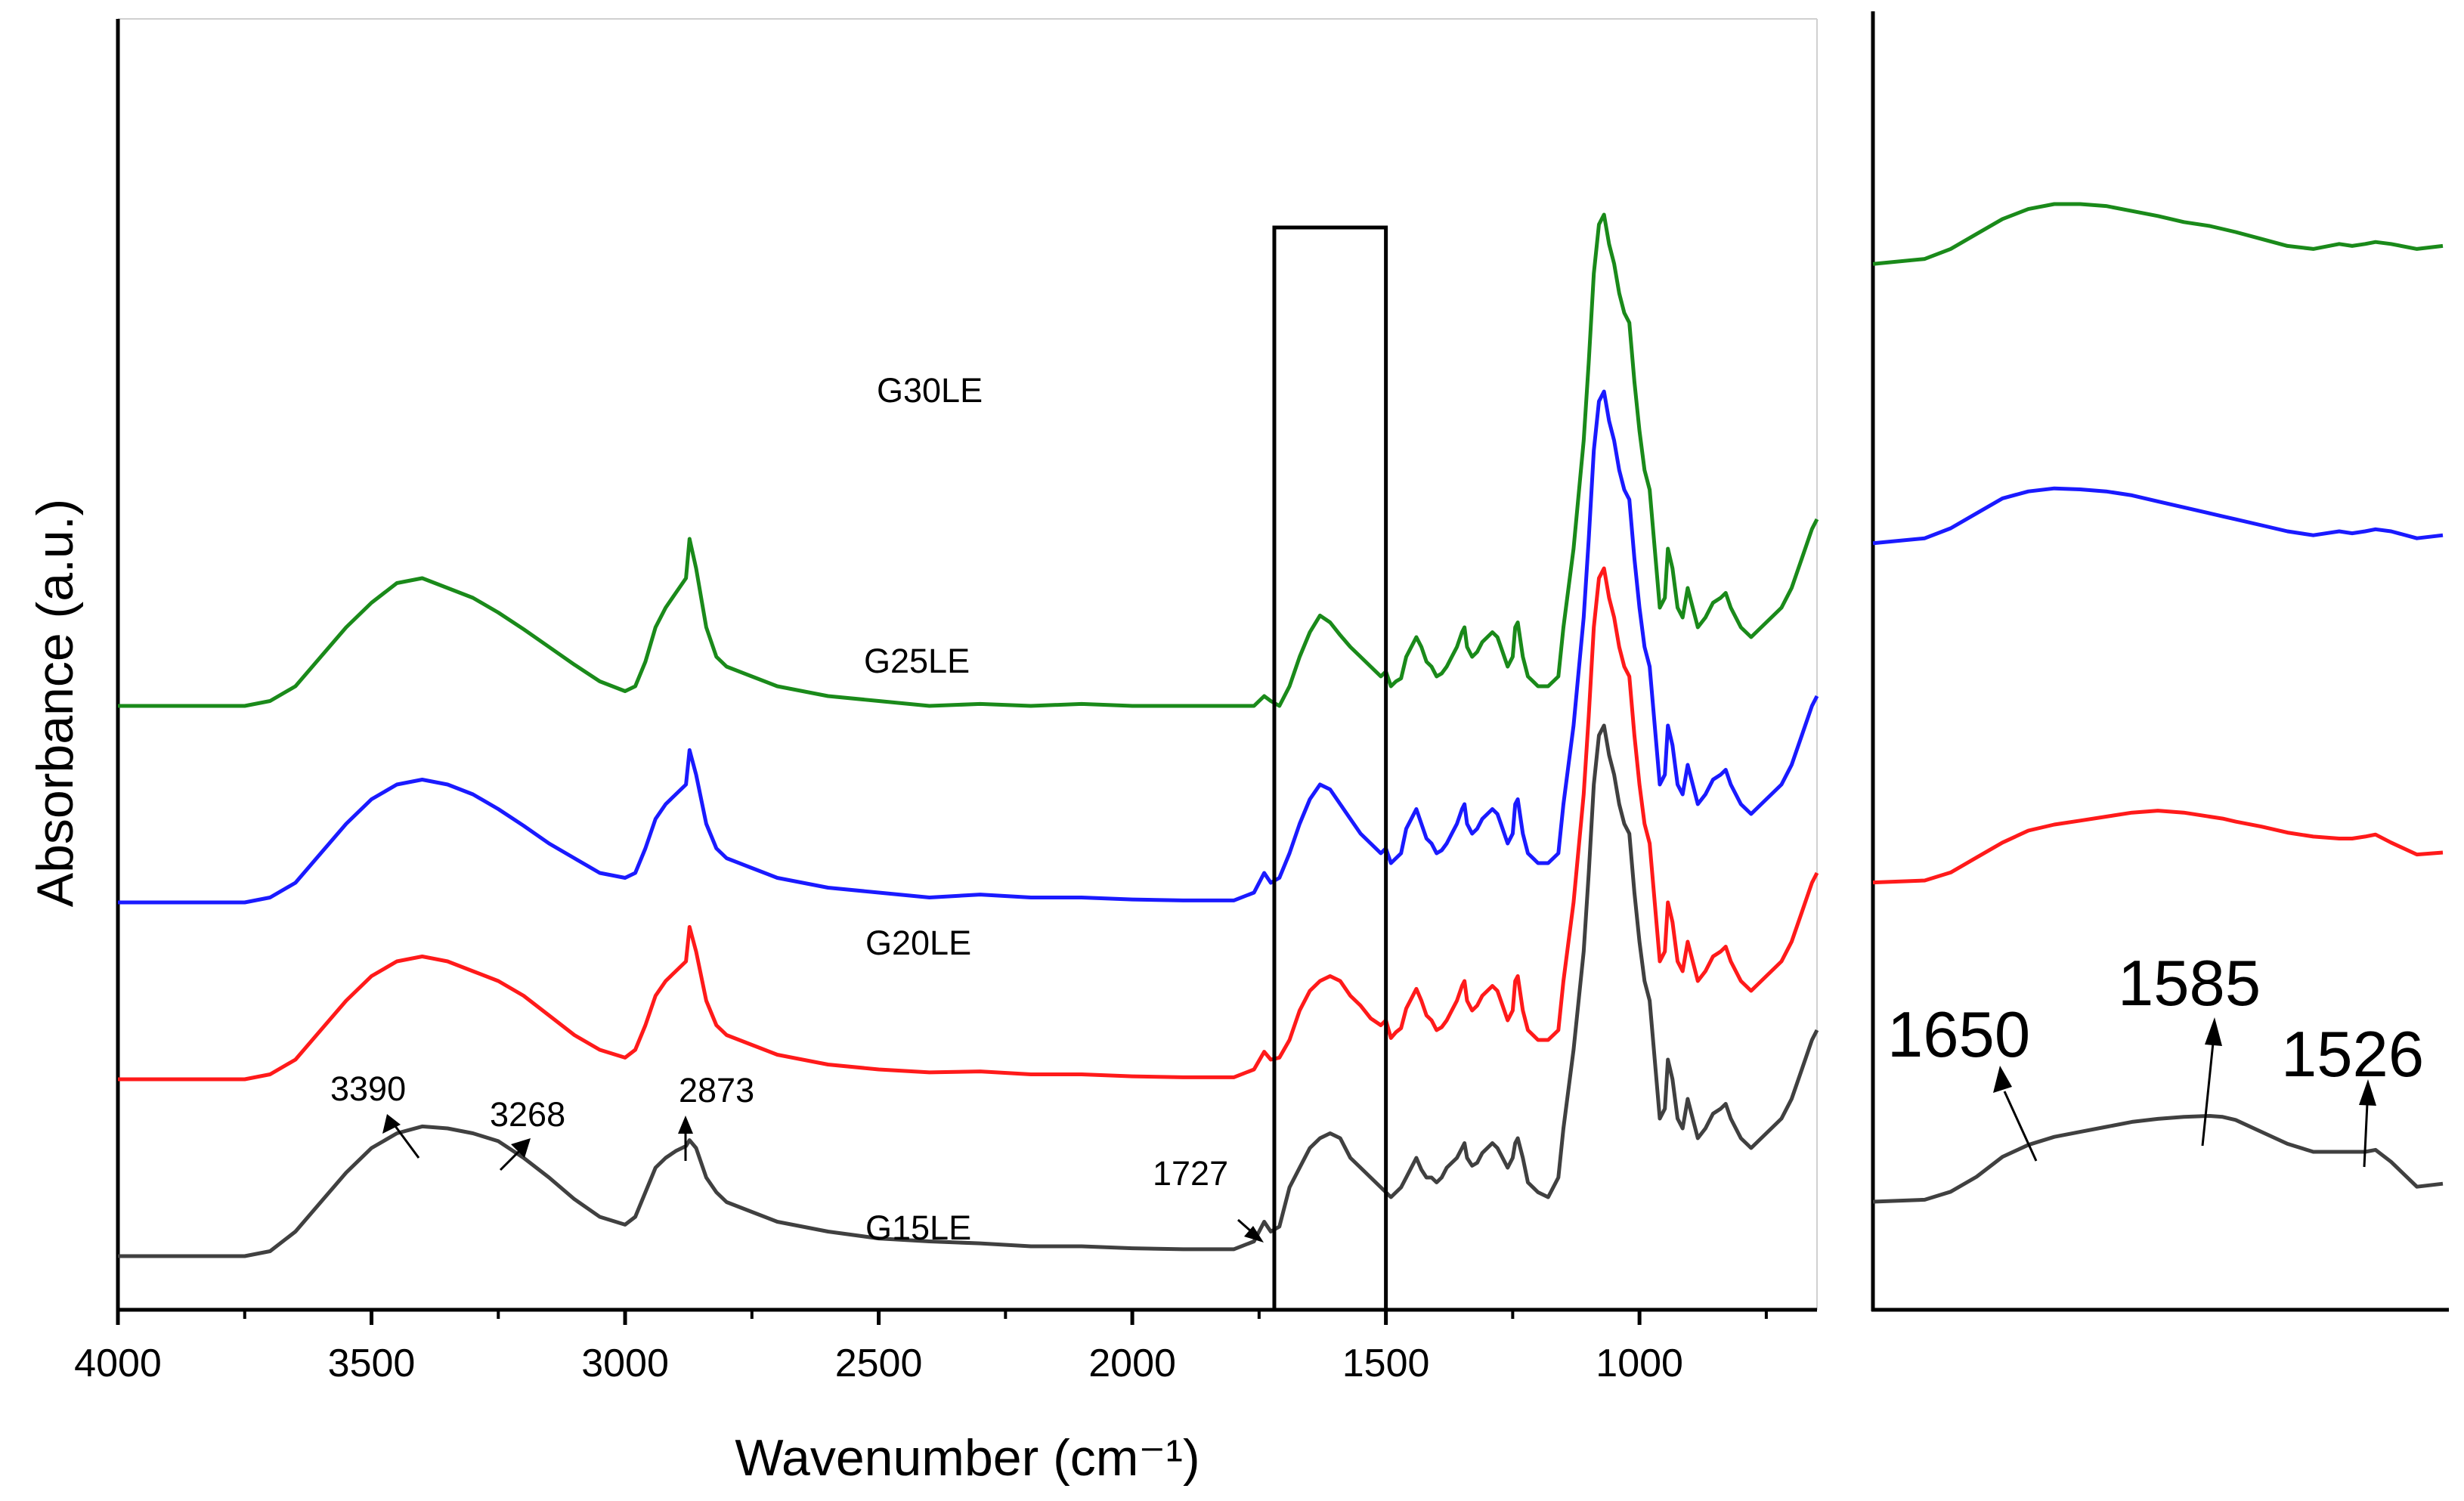 This screenshot has height=1501, width=2464. Describe the element at coordinates (375, 1114) in the screenshot. I see `annotation-3390: 3390` at that location.